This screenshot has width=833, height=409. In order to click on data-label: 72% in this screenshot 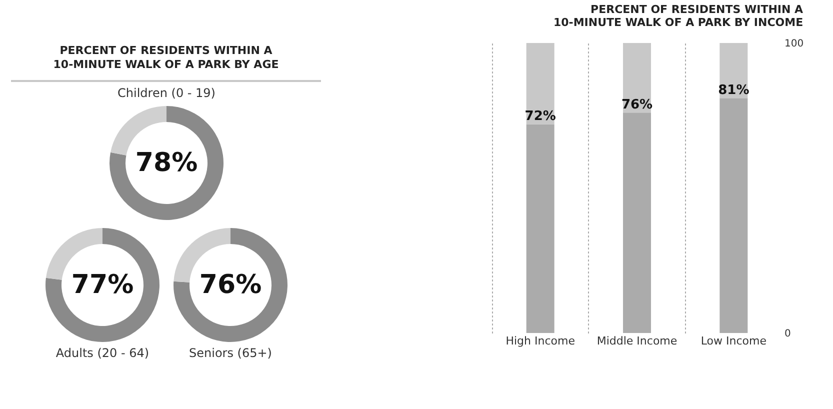, I will do `click(540, 116)`.